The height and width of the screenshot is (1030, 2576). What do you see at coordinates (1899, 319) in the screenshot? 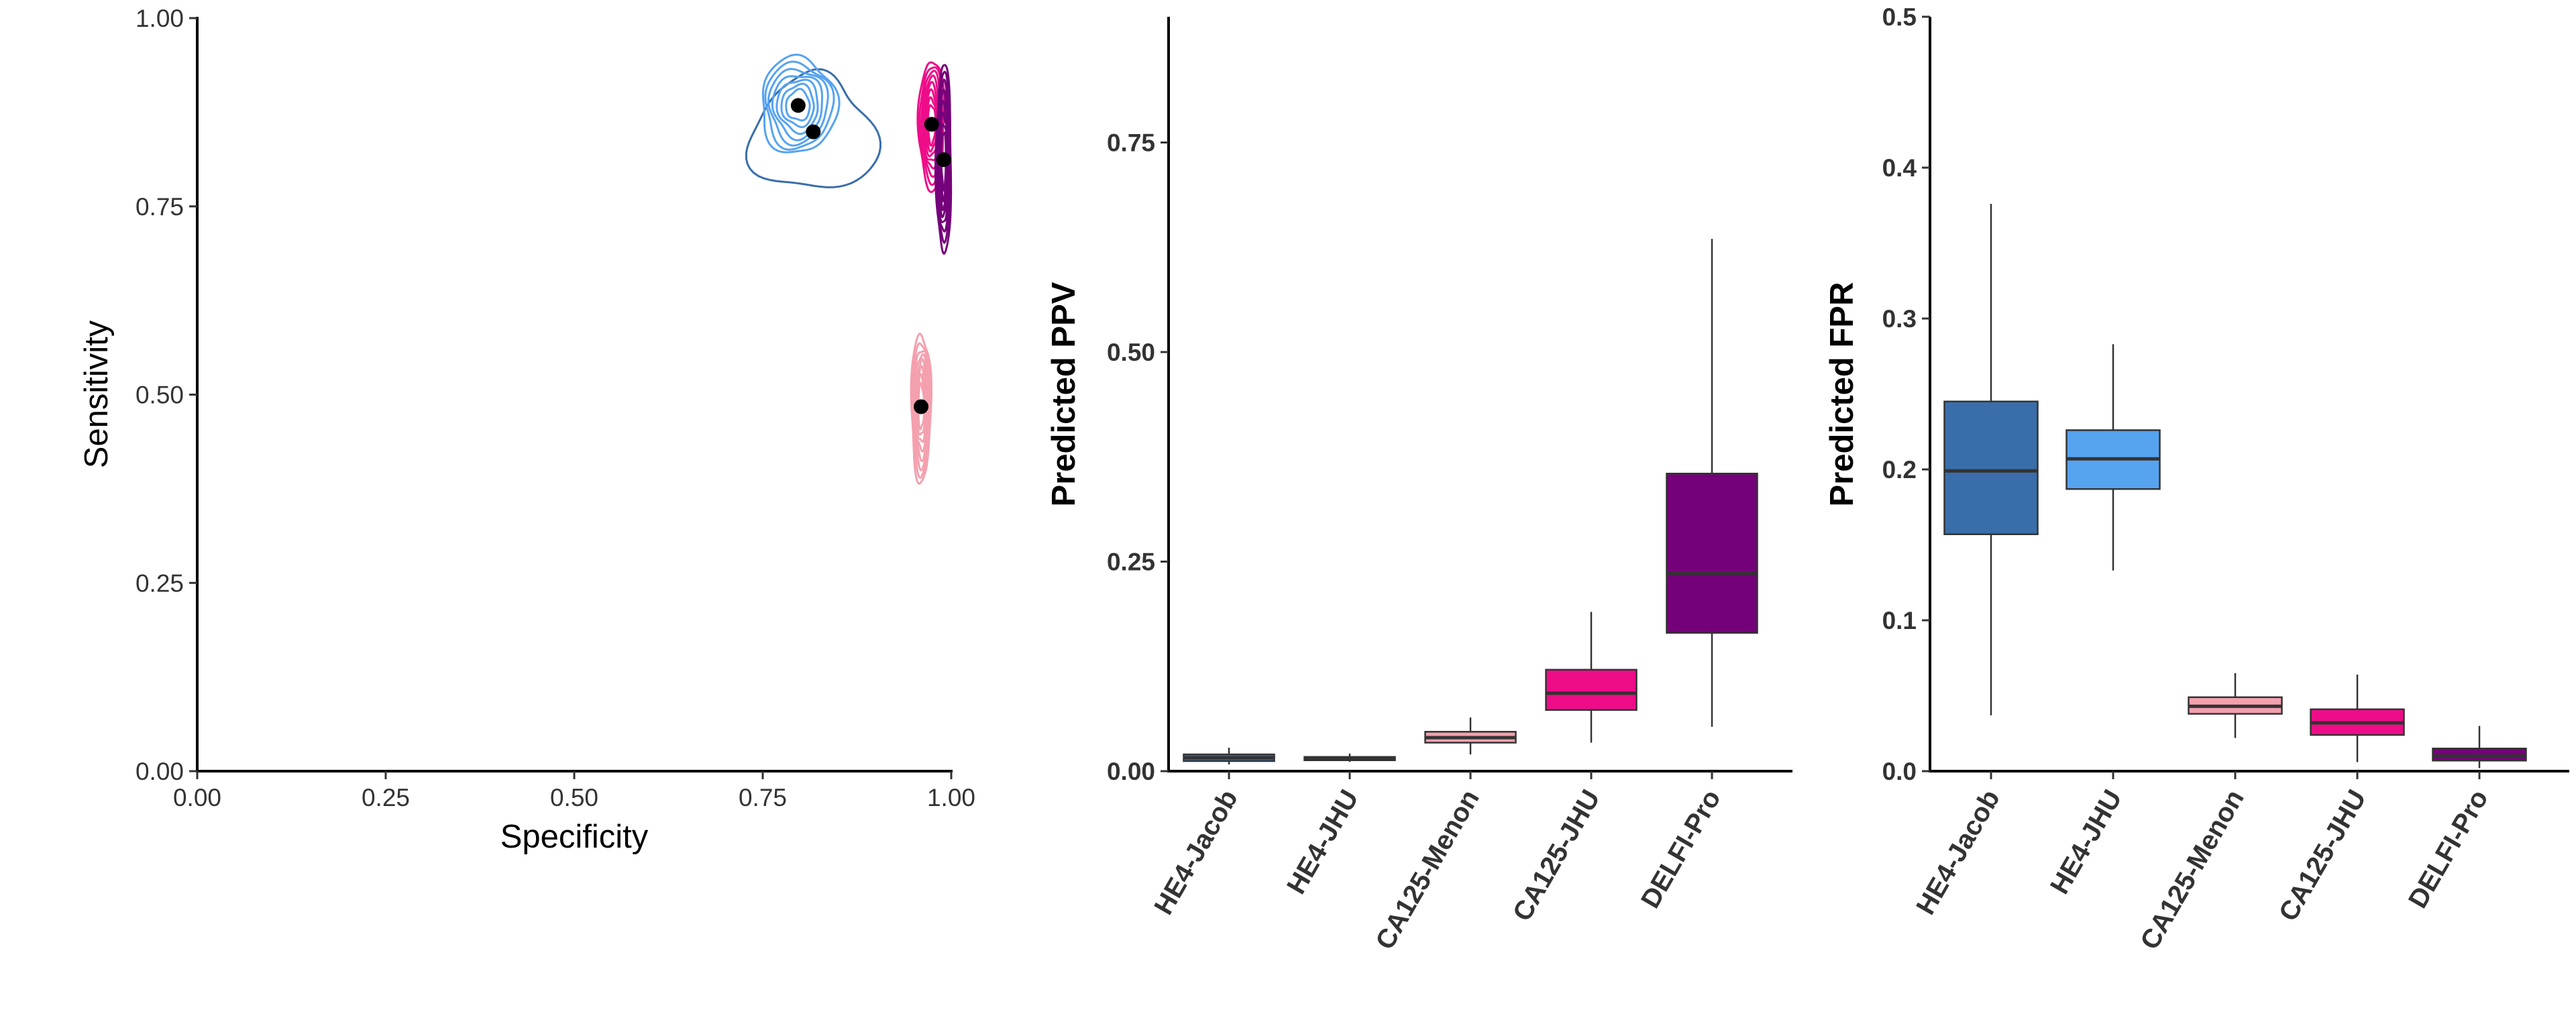
I see `y-tick-label: 0.3` at bounding box center [1899, 319].